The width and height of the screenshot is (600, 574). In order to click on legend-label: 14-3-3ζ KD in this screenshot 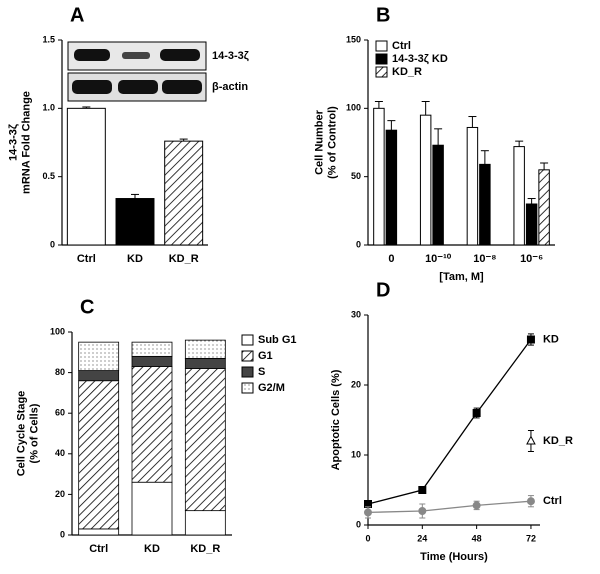, I will do `click(420, 59)`.